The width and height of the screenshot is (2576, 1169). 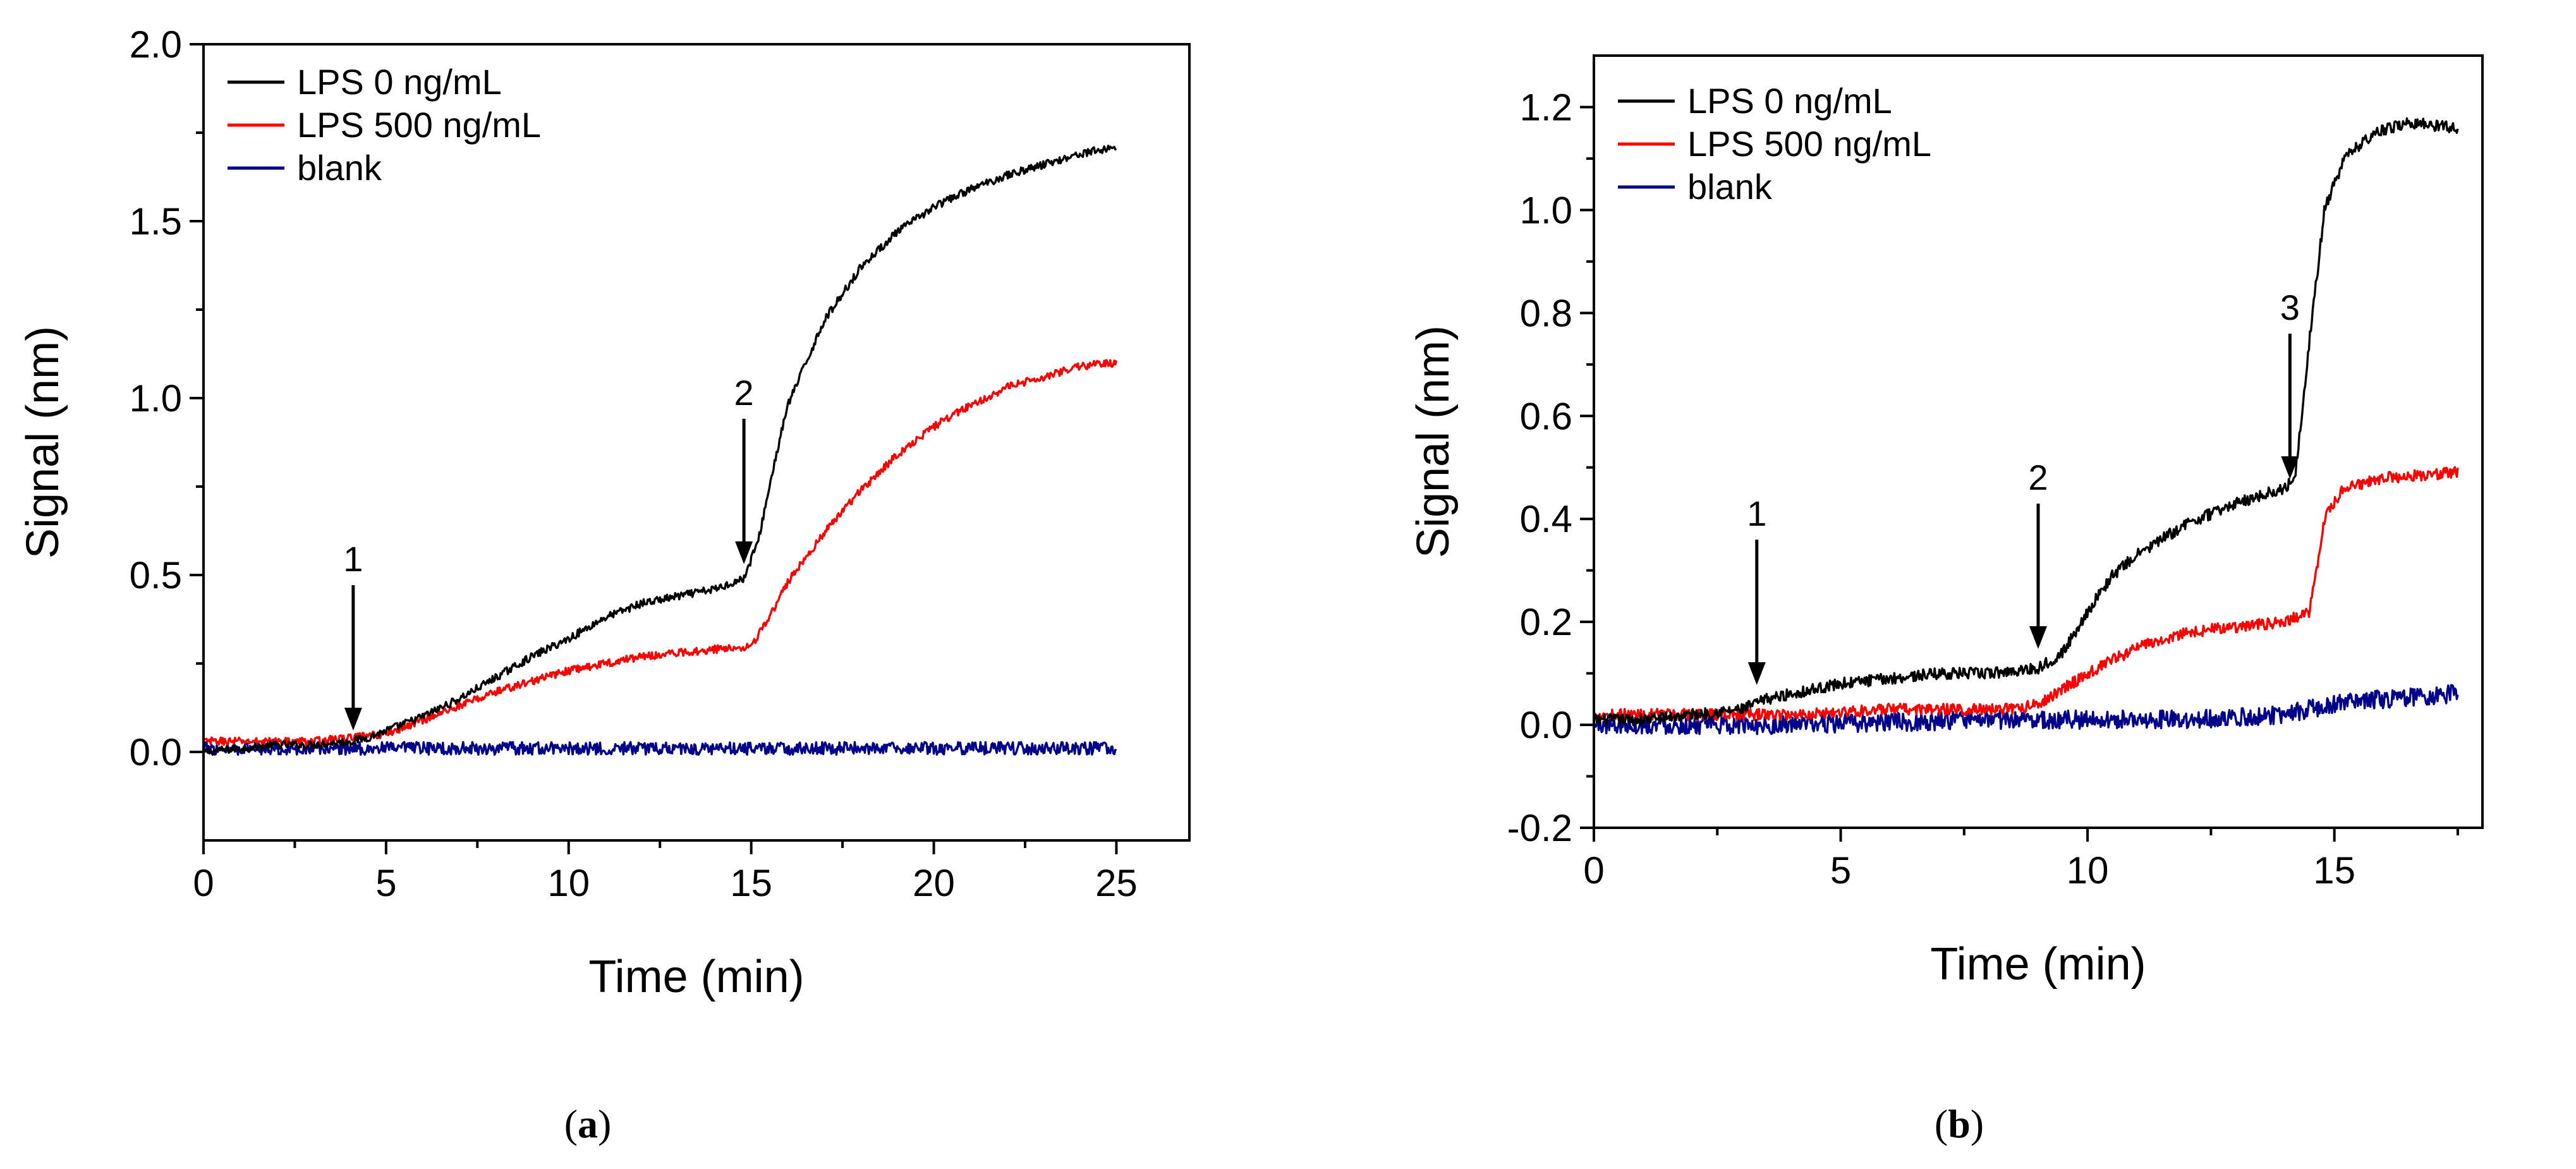 What do you see at coordinates (934, 883) in the screenshot?
I see `x-tick-label: 20` at bounding box center [934, 883].